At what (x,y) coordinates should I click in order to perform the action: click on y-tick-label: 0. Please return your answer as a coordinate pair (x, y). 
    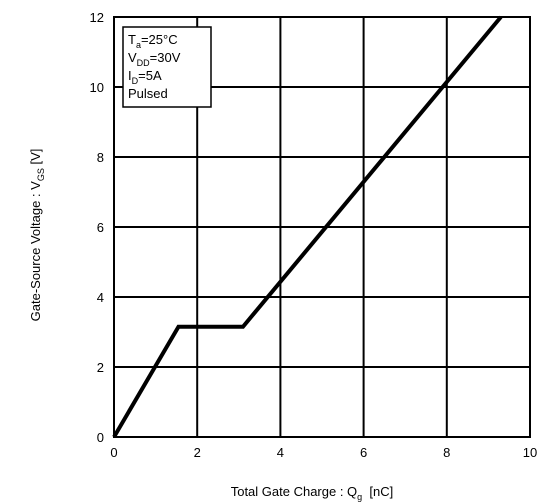
    Looking at the image, I should click on (100, 437).